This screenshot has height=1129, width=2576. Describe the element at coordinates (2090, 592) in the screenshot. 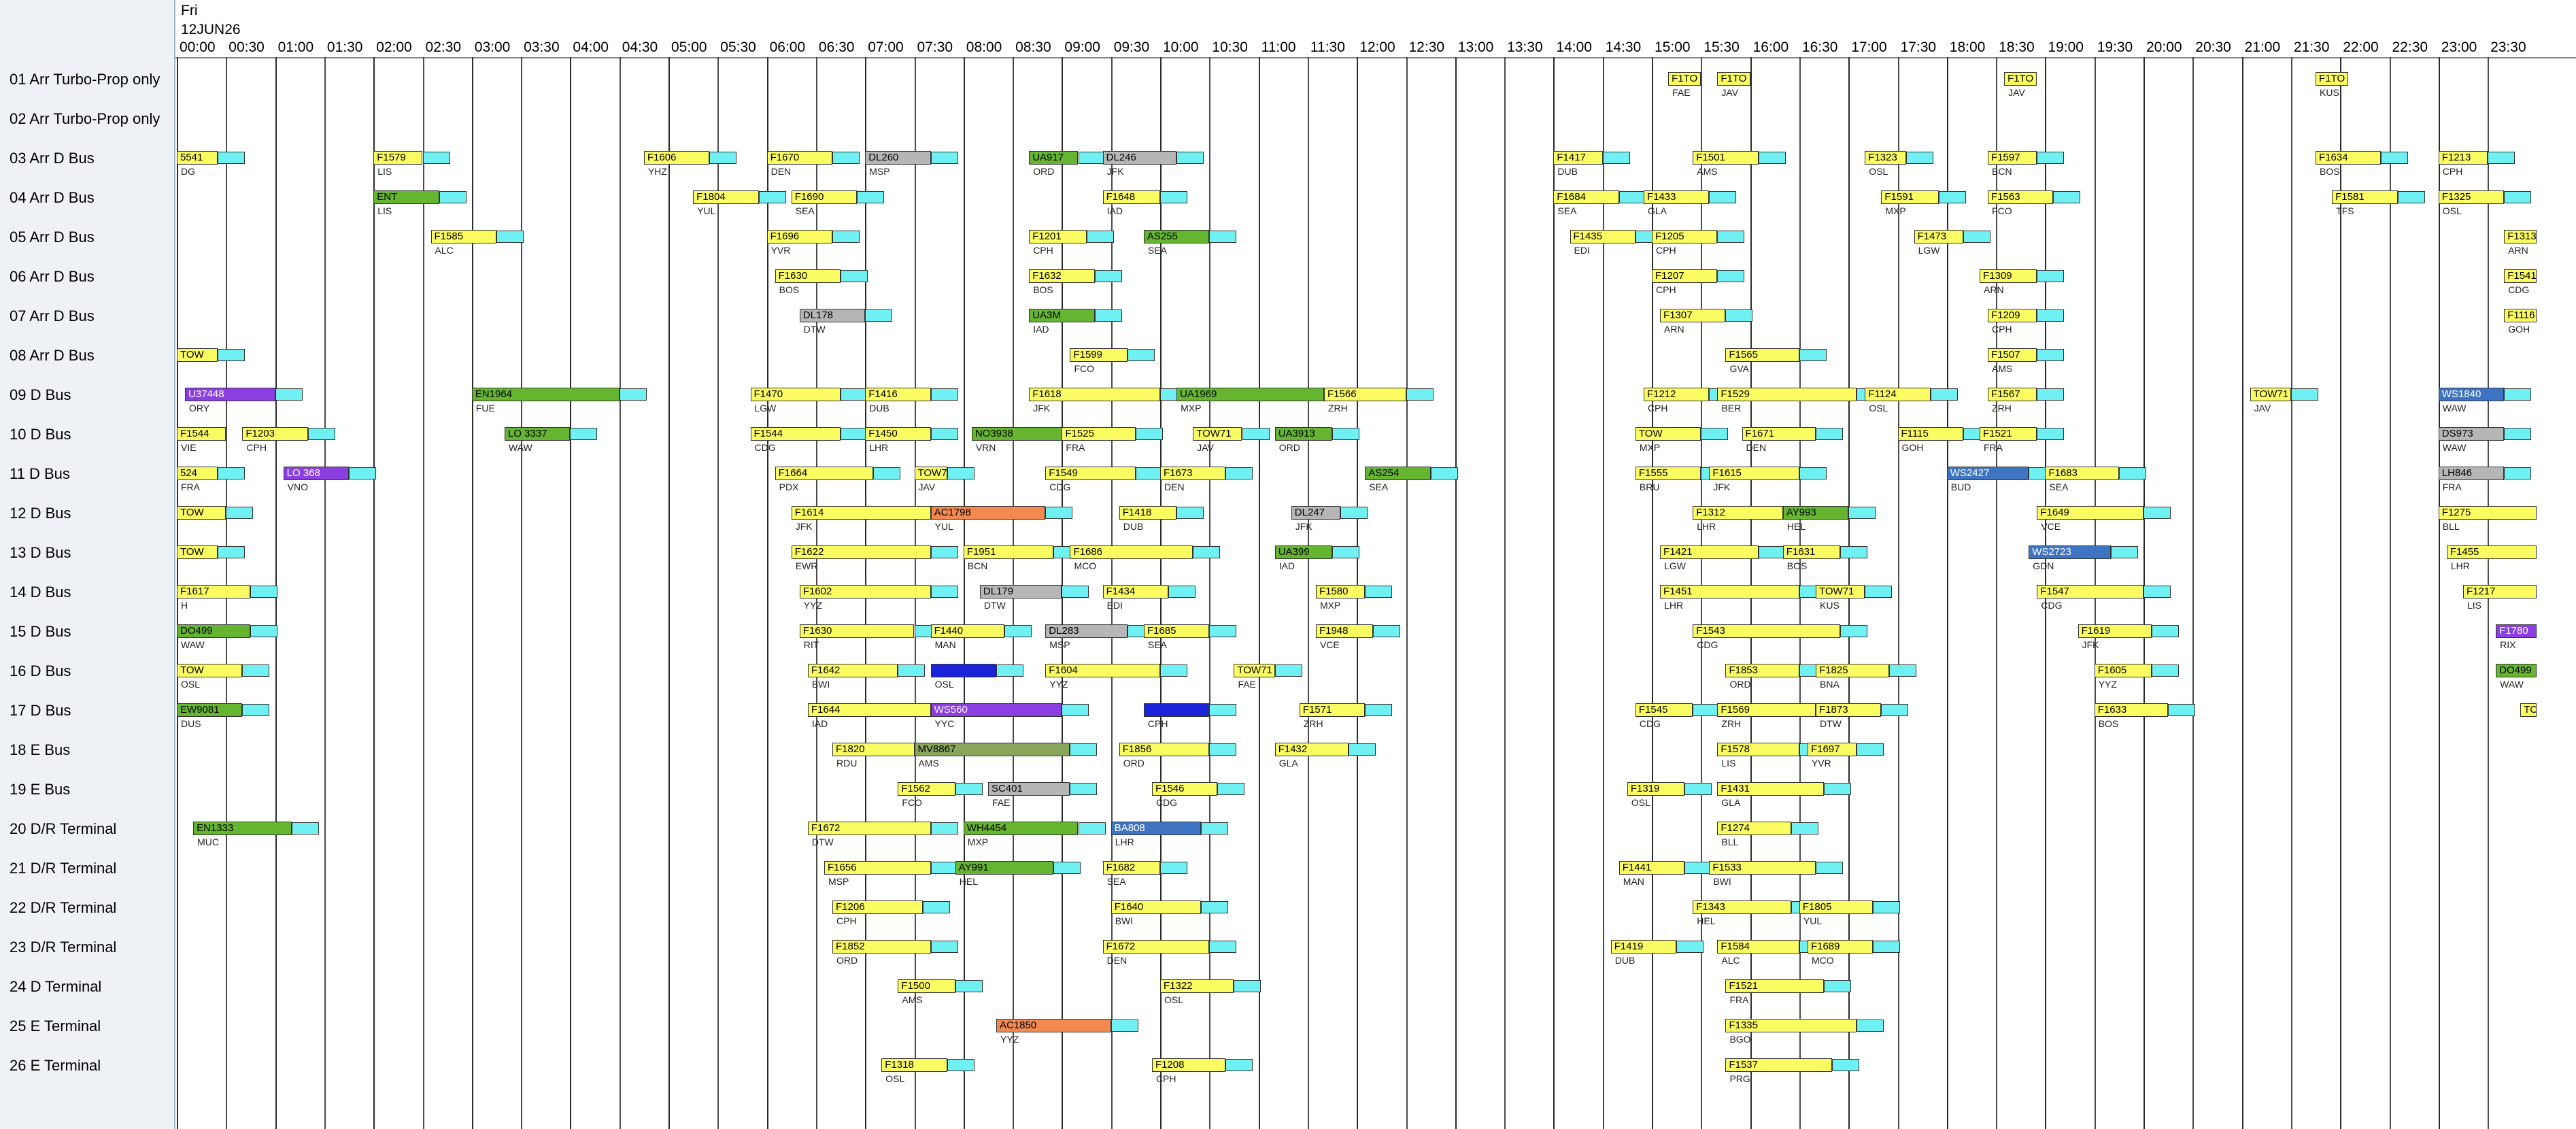

I see `flight-bar: F1547` at that location.